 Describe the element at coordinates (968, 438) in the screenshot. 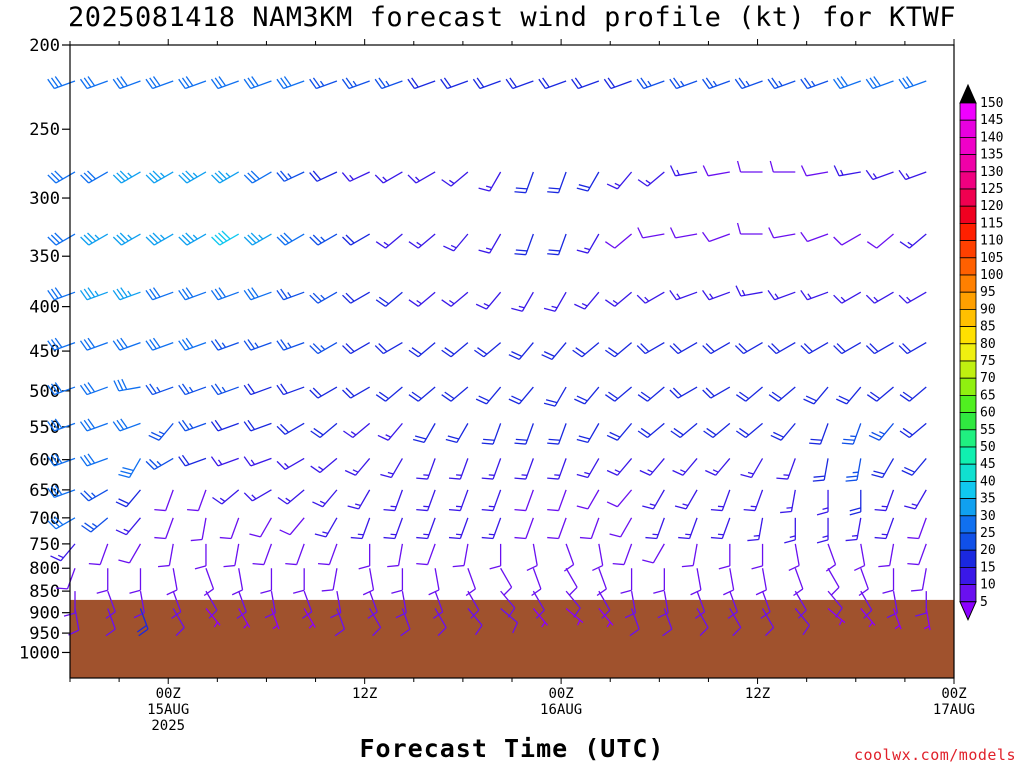

I see `colorbar-swatch` at that location.